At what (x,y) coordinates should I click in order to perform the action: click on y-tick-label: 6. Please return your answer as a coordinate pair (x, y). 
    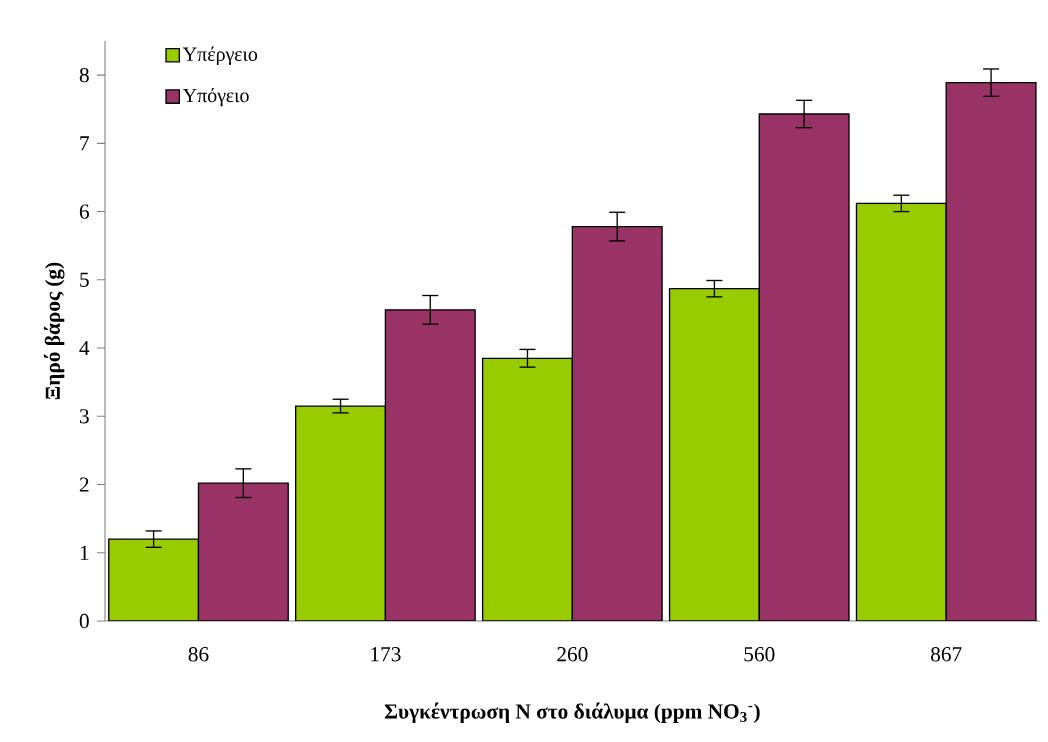
    Looking at the image, I should click on (84, 211).